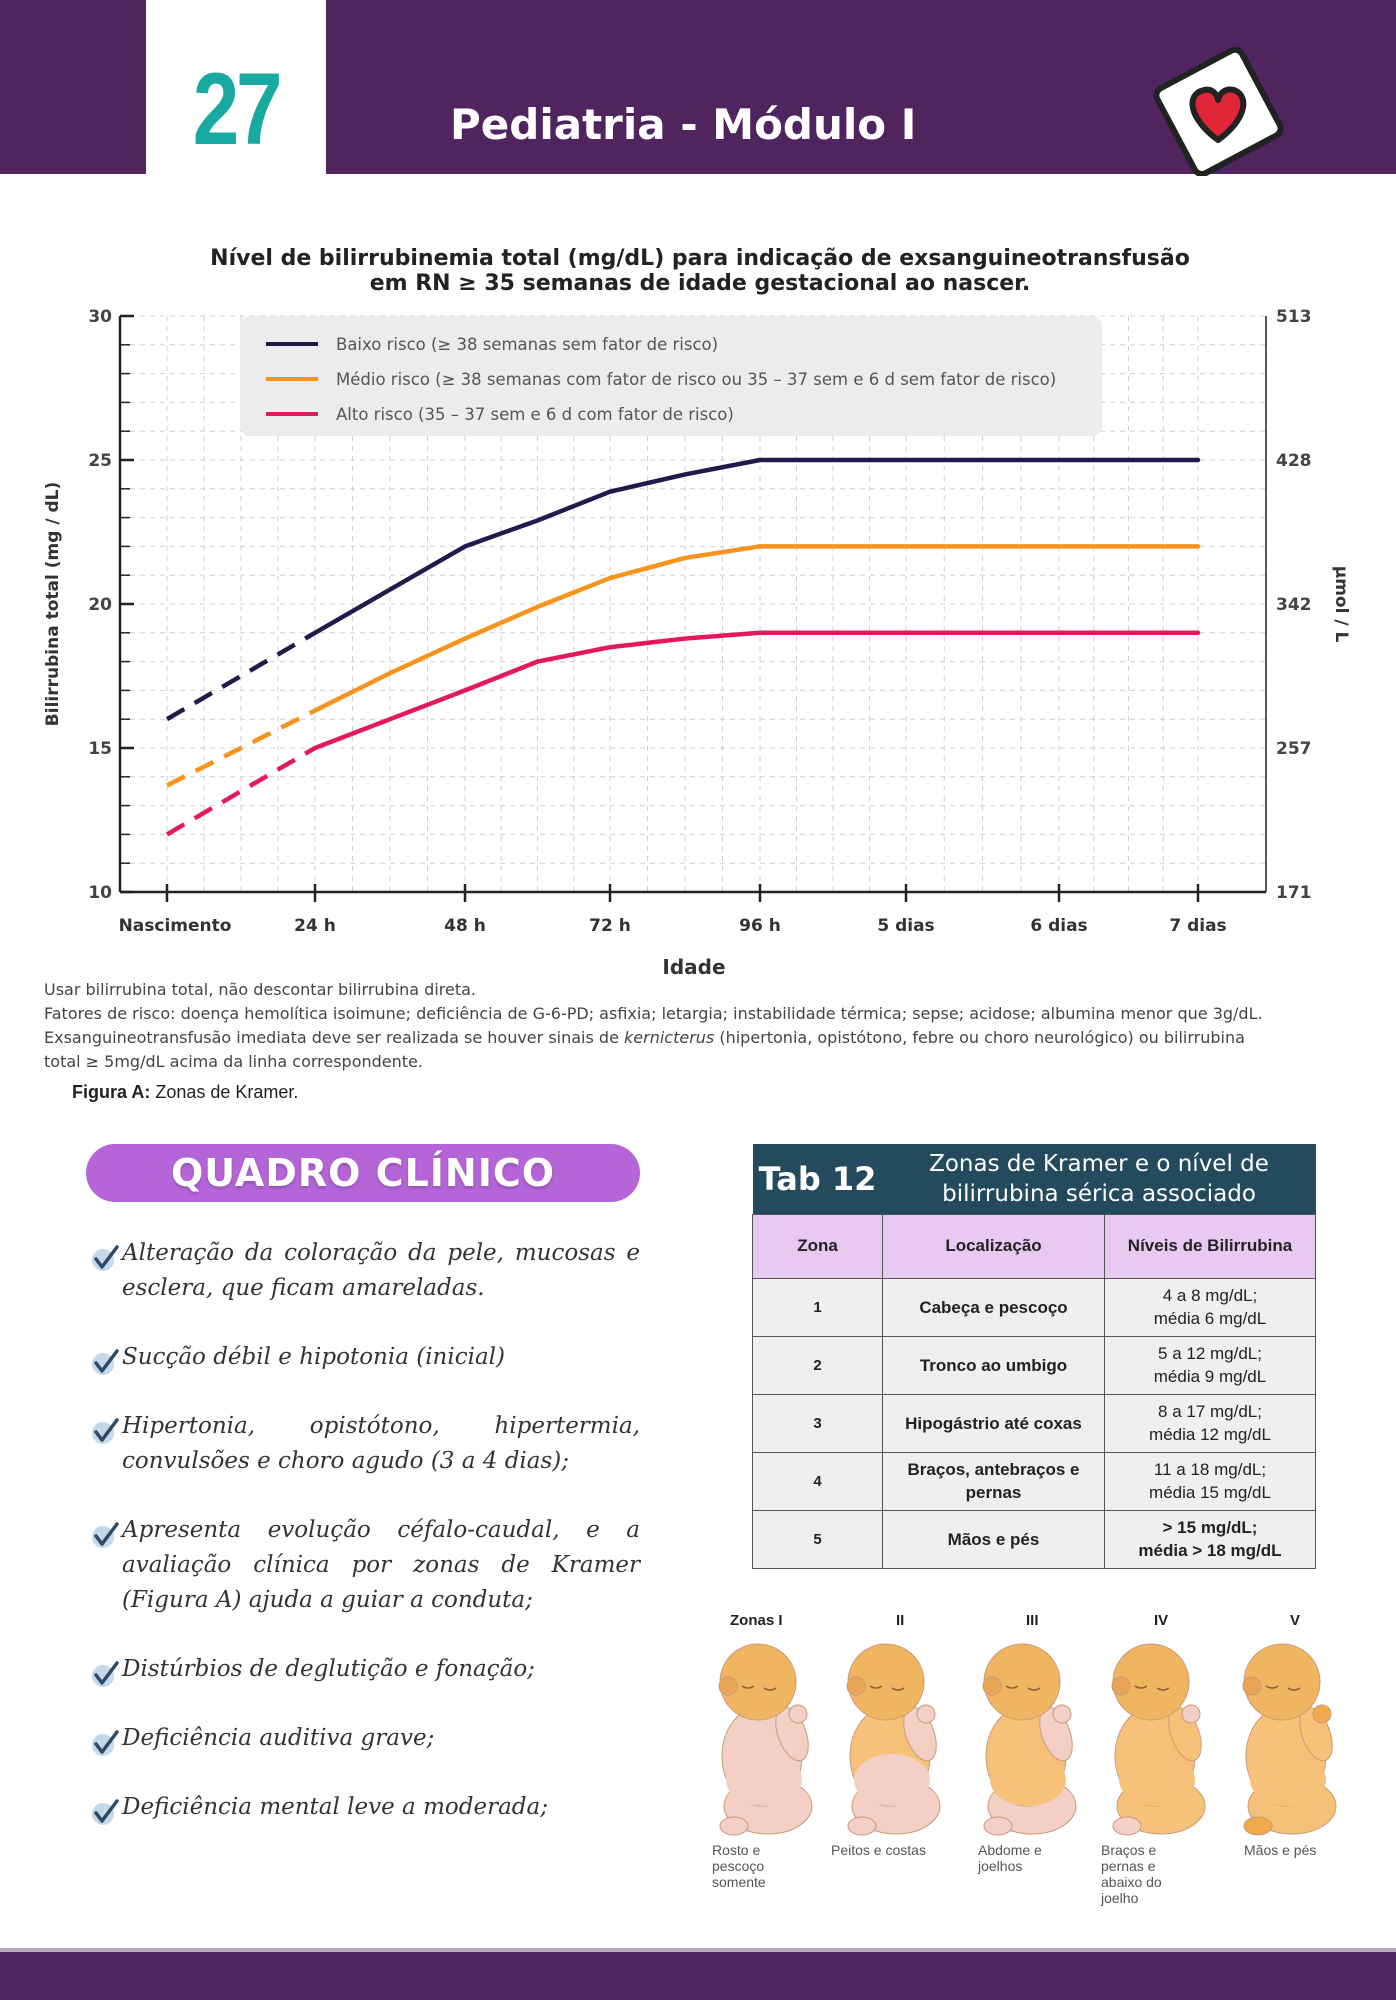  What do you see at coordinates (1210, 1550) in the screenshot?
I see `level-mean: média > 18 mg/dL` at bounding box center [1210, 1550].